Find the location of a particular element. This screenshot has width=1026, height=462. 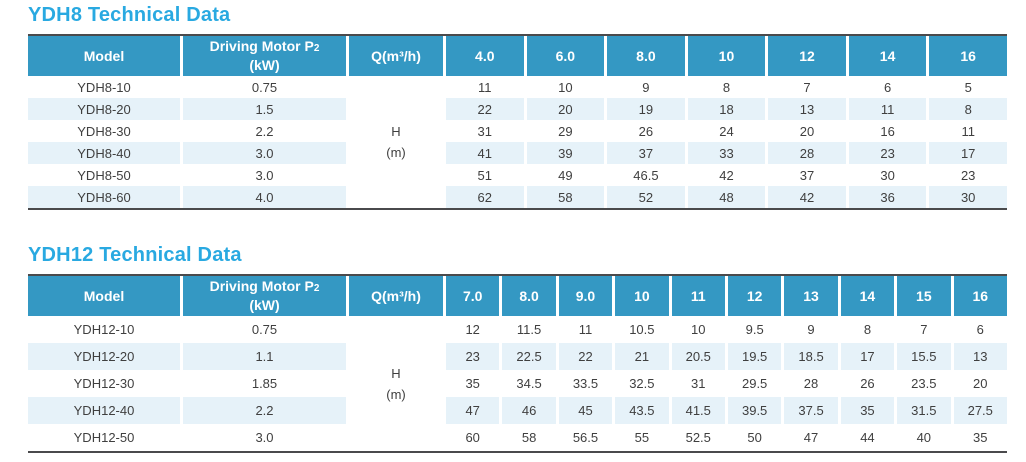

col-header-flow-value: 7.0 is located at coordinates (471, 296).